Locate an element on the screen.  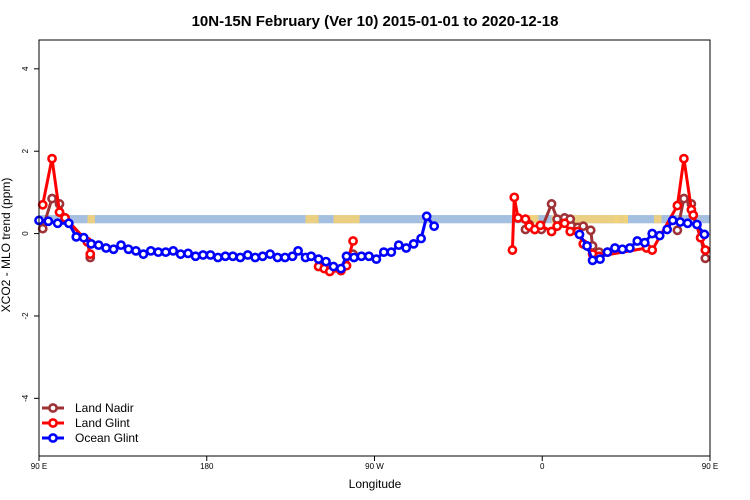
y-axis: -4 -2 0 2 4 is located at coordinates (30, 234).